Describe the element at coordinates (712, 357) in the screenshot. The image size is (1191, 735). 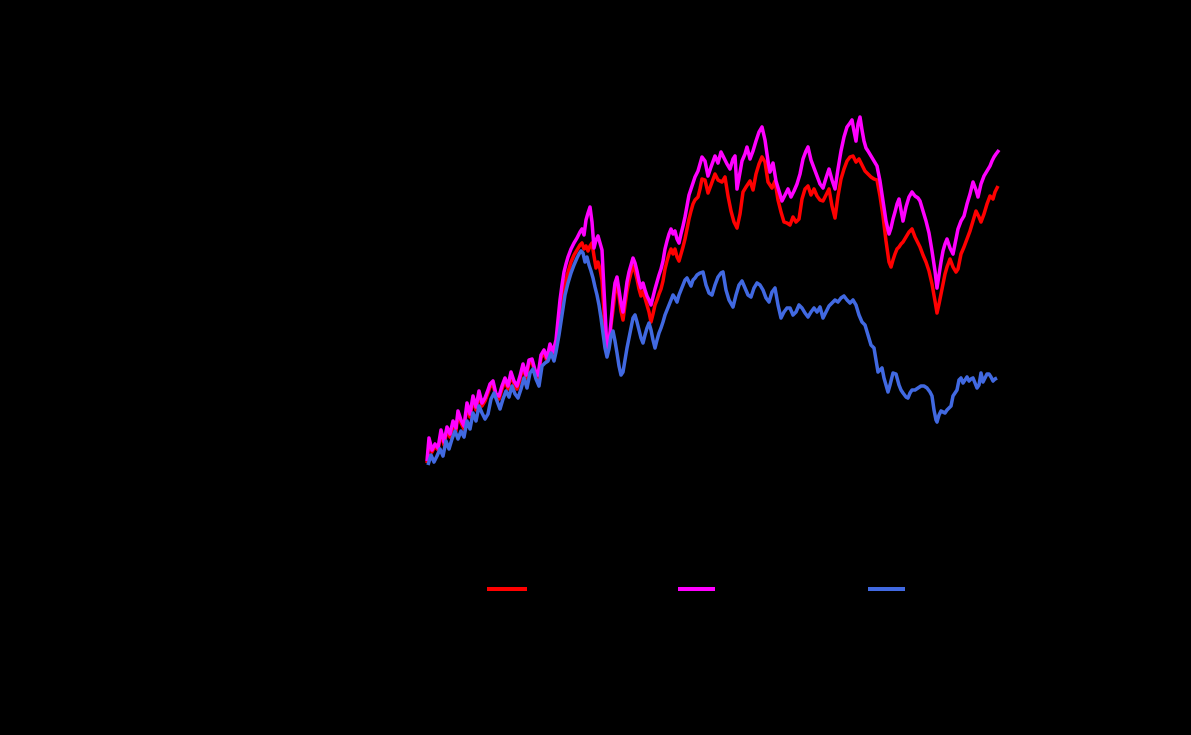
I see `series-blue-line` at that location.